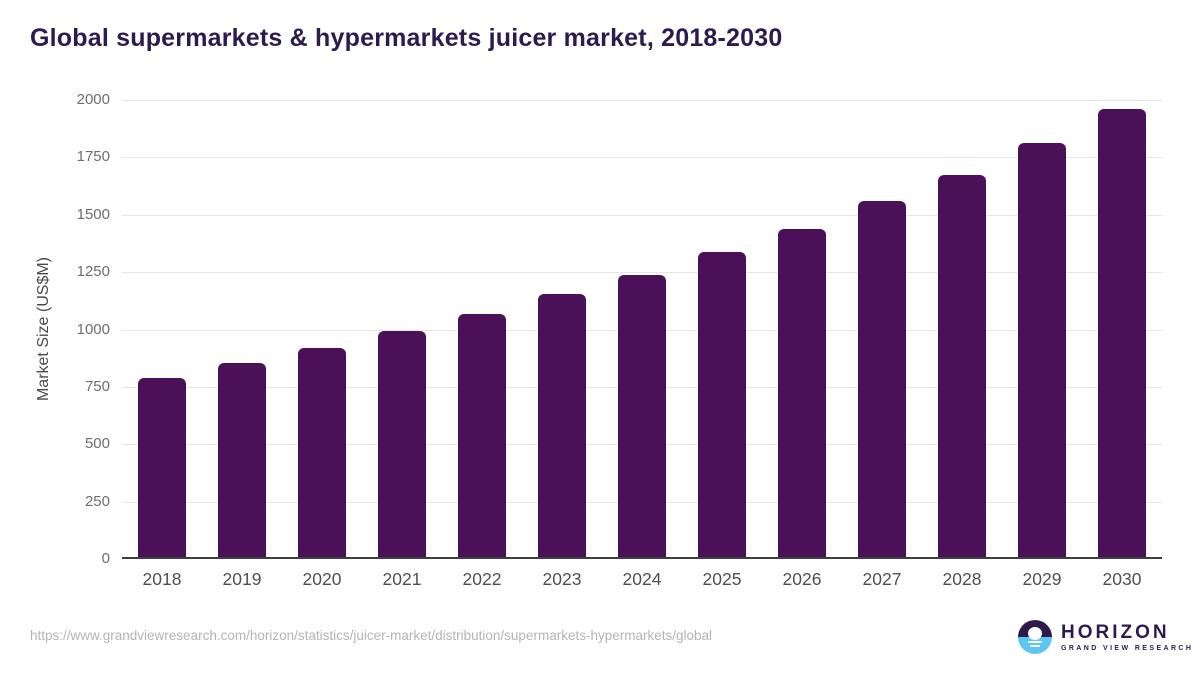 This screenshot has width=1200, height=675. What do you see at coordinates (1122, 333) in the screenshot?
I see `bar-2030` at bounding box center [1122, 333].